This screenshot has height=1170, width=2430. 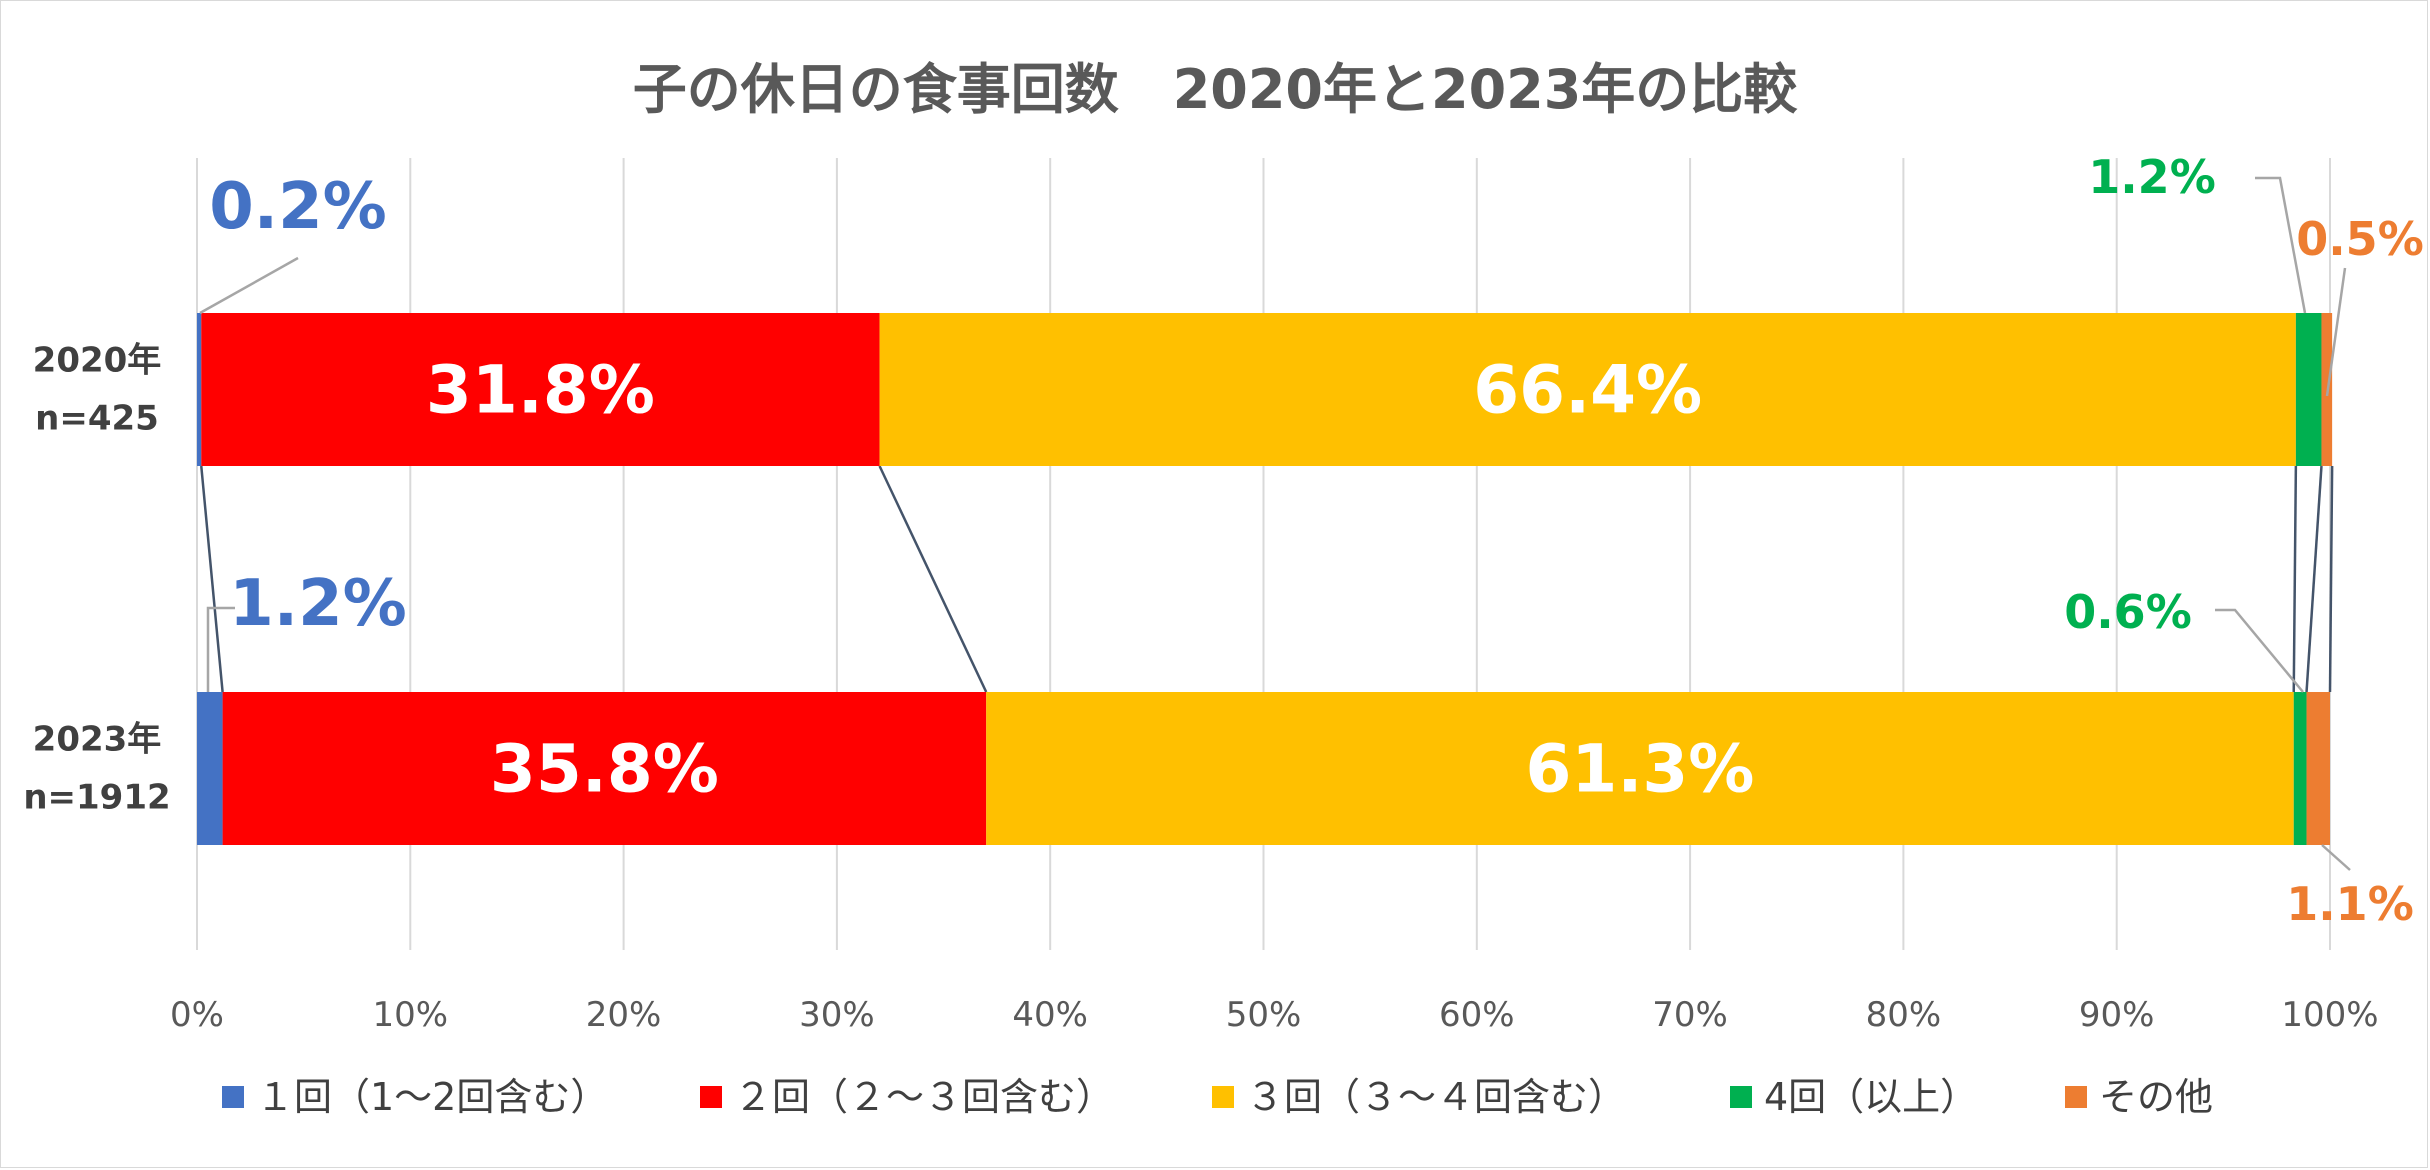 I want to click on category-n-label: n=425, so click(x=97, y=419).